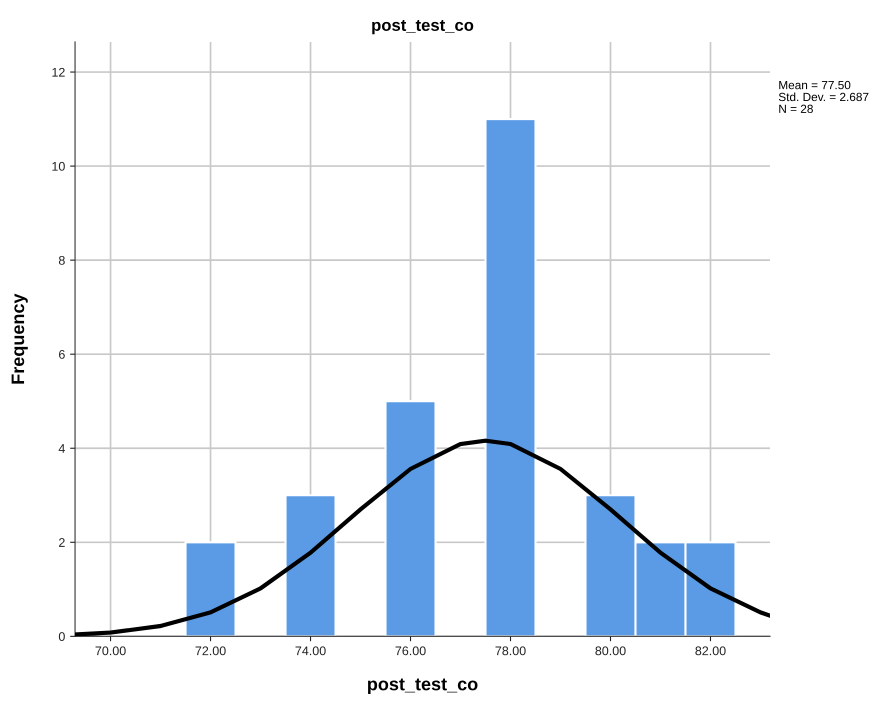 The image size is (883, 711). Describe the element at coordinates (423, 686) in the screenshot. I see `x-axis-title: post_test_co` at that location.